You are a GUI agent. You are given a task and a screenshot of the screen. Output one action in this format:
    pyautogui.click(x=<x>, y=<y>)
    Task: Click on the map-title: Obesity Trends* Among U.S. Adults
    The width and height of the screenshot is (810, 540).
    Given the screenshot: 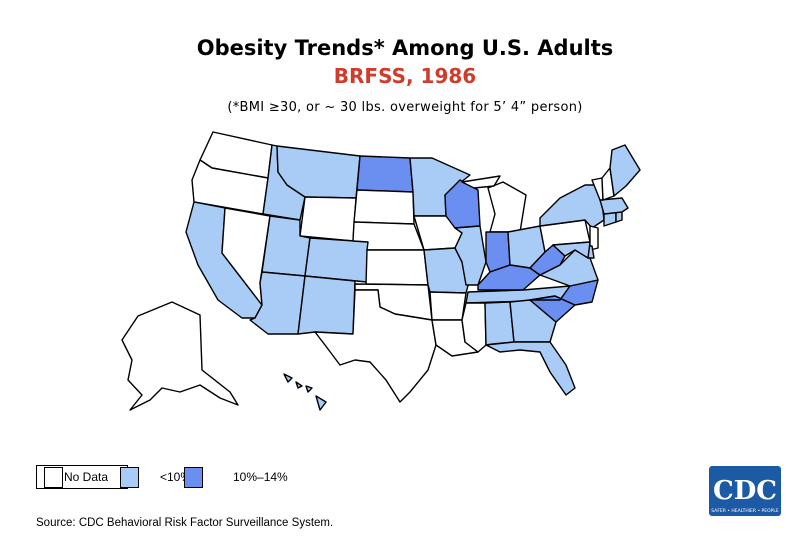 What is the action you would take?
    pyautogui.click(x=405, y=48)
    